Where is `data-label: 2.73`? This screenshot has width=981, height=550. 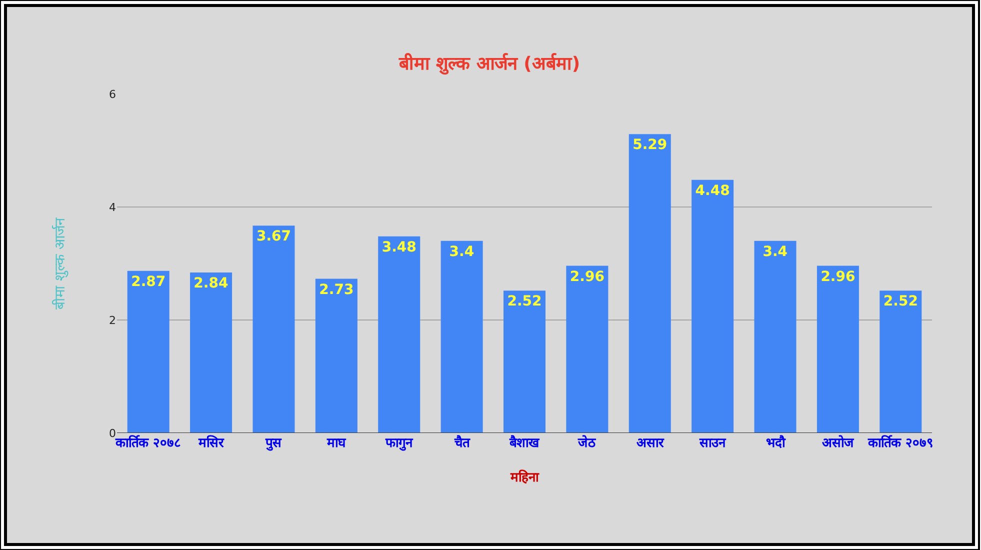 data-label: 2.73 is located at coordinates (336, 290).